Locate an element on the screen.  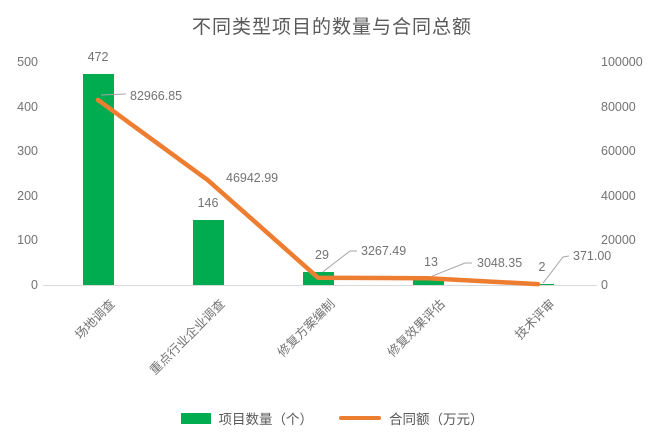
bar-修复效果评估 is located at coordinates (428, 282).